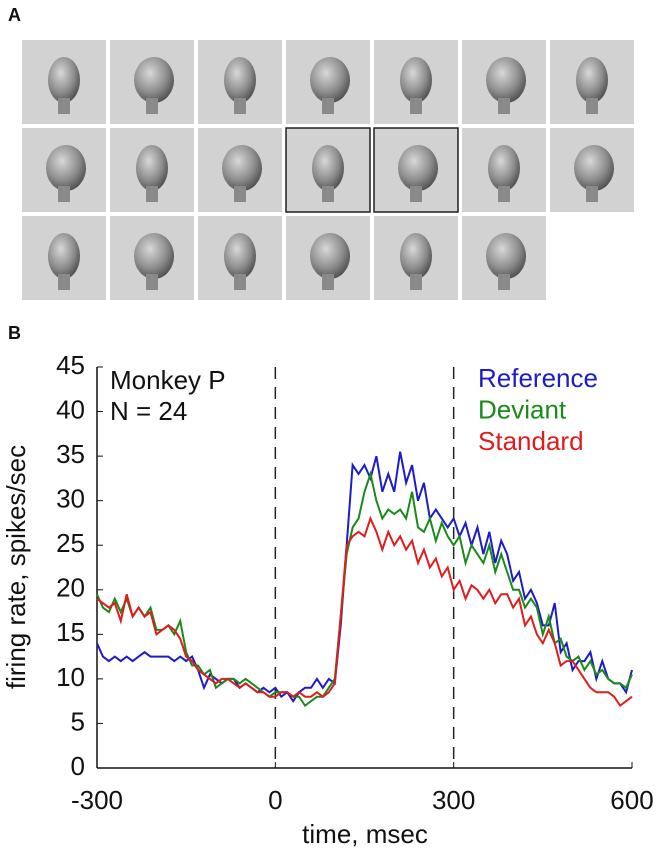  I want to click on y-axis-label: firing rate, spikes/sec, so click(16, 567).